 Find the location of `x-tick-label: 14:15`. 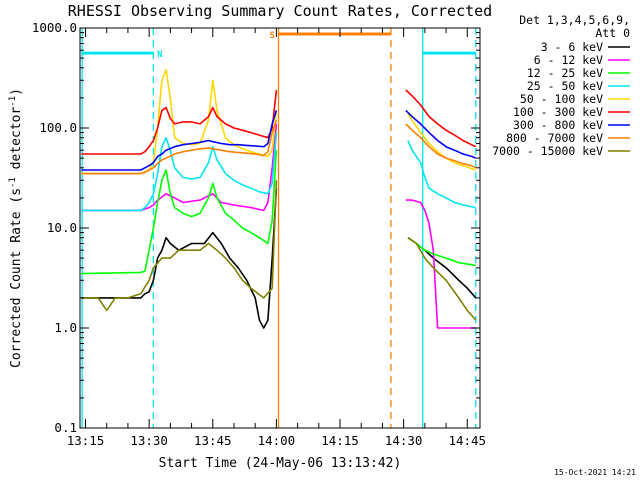

x-tick-label: 14:15 is located at coordinates (340, 440).